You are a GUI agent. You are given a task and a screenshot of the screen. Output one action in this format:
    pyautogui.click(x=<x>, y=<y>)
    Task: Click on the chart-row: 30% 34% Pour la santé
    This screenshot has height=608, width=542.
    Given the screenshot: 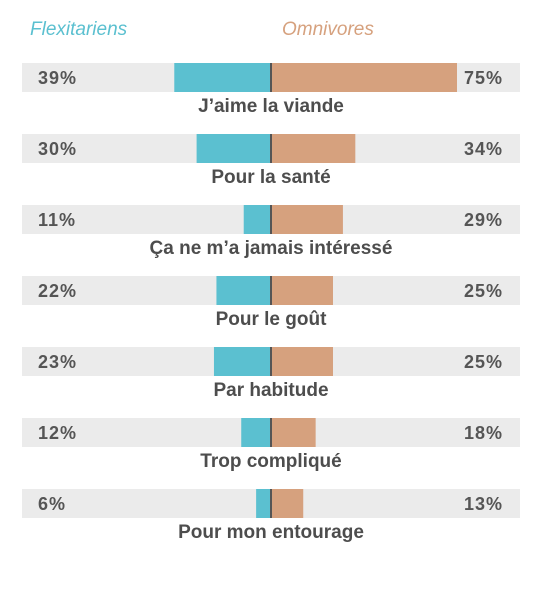 What is the action you would take?
    pyautogui.click(x=271, y=161)
    